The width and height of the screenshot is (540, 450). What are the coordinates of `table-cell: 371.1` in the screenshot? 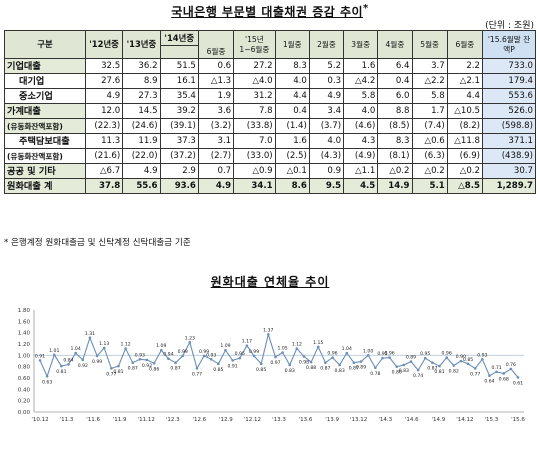 It's located at (509, 141).